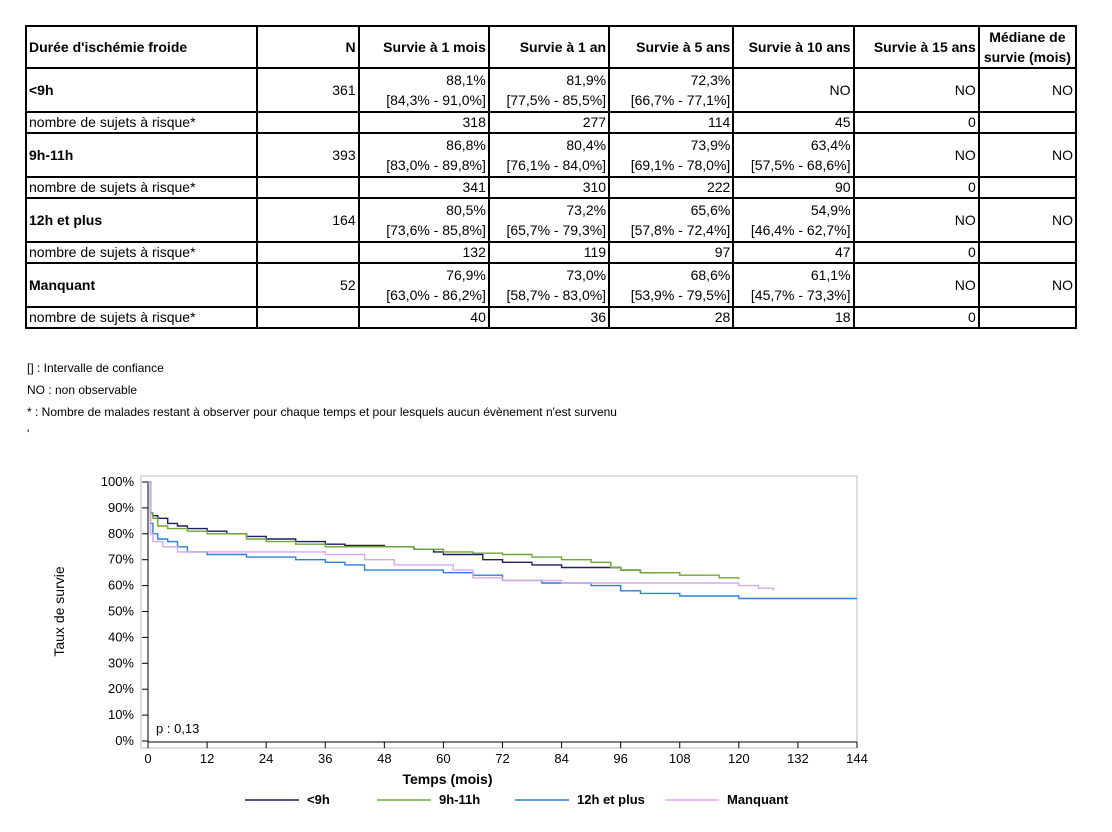  Describe the element at coordinates (448, 779) in the screenshot. I see `x-axis-title: Temps (mois)` at that location.